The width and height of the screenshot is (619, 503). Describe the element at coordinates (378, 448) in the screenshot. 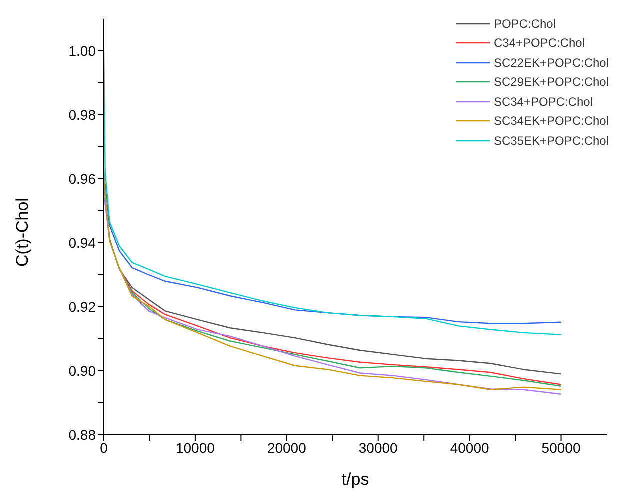

I see `x-tick-label: 30000` at that location.